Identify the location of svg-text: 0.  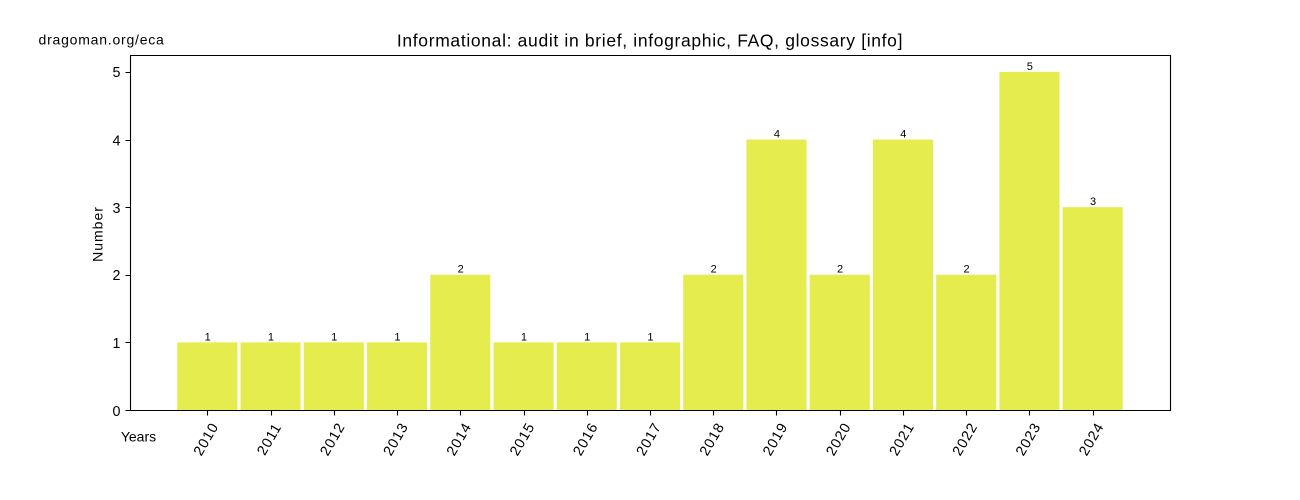
(117, 412).